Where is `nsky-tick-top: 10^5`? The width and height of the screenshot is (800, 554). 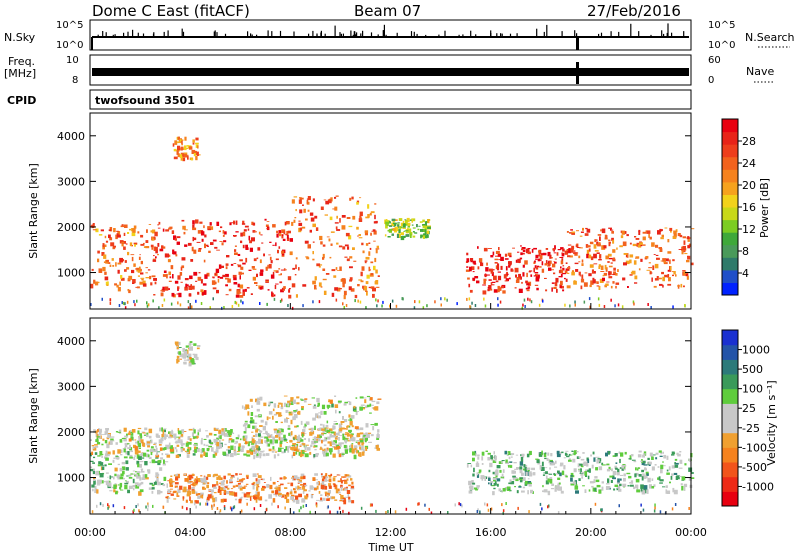 nsky-tick-top: 10^5 is located at coordinates (69, 25).